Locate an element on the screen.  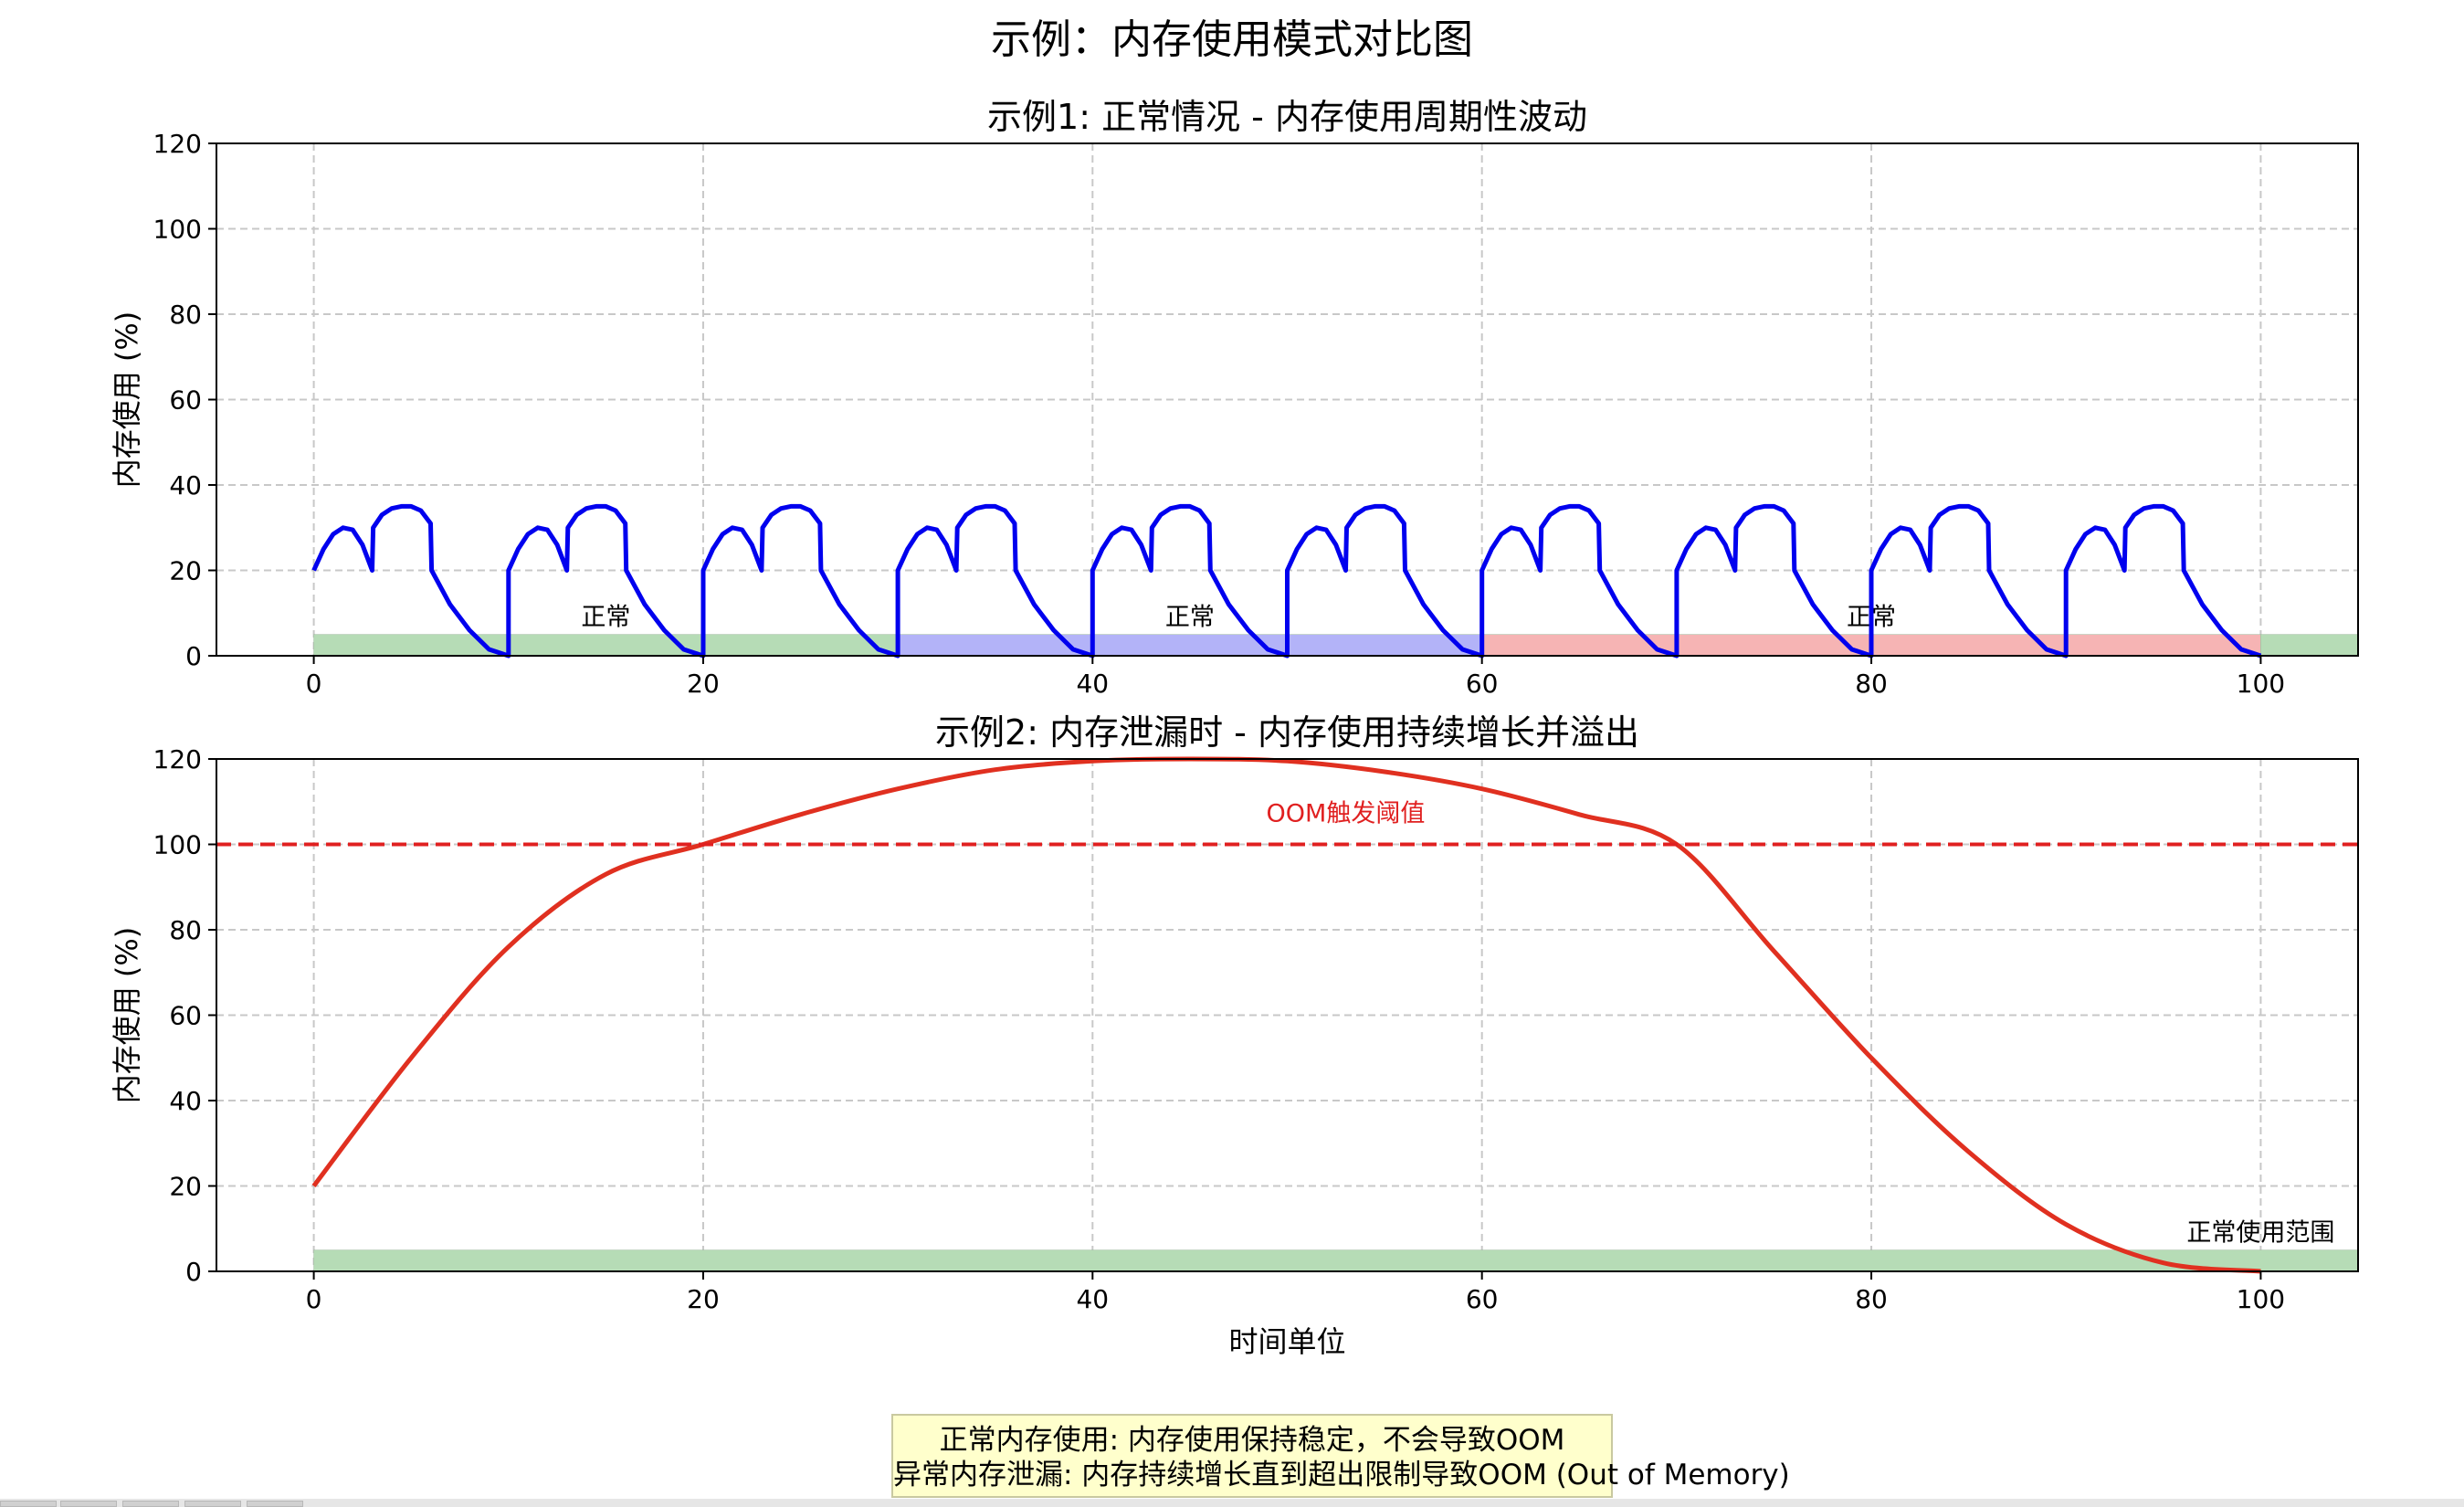
note-line-normal: 正常内存使用: 内存使用保持稳定，不会导致OOM is located at coordinates (1252, 1440).